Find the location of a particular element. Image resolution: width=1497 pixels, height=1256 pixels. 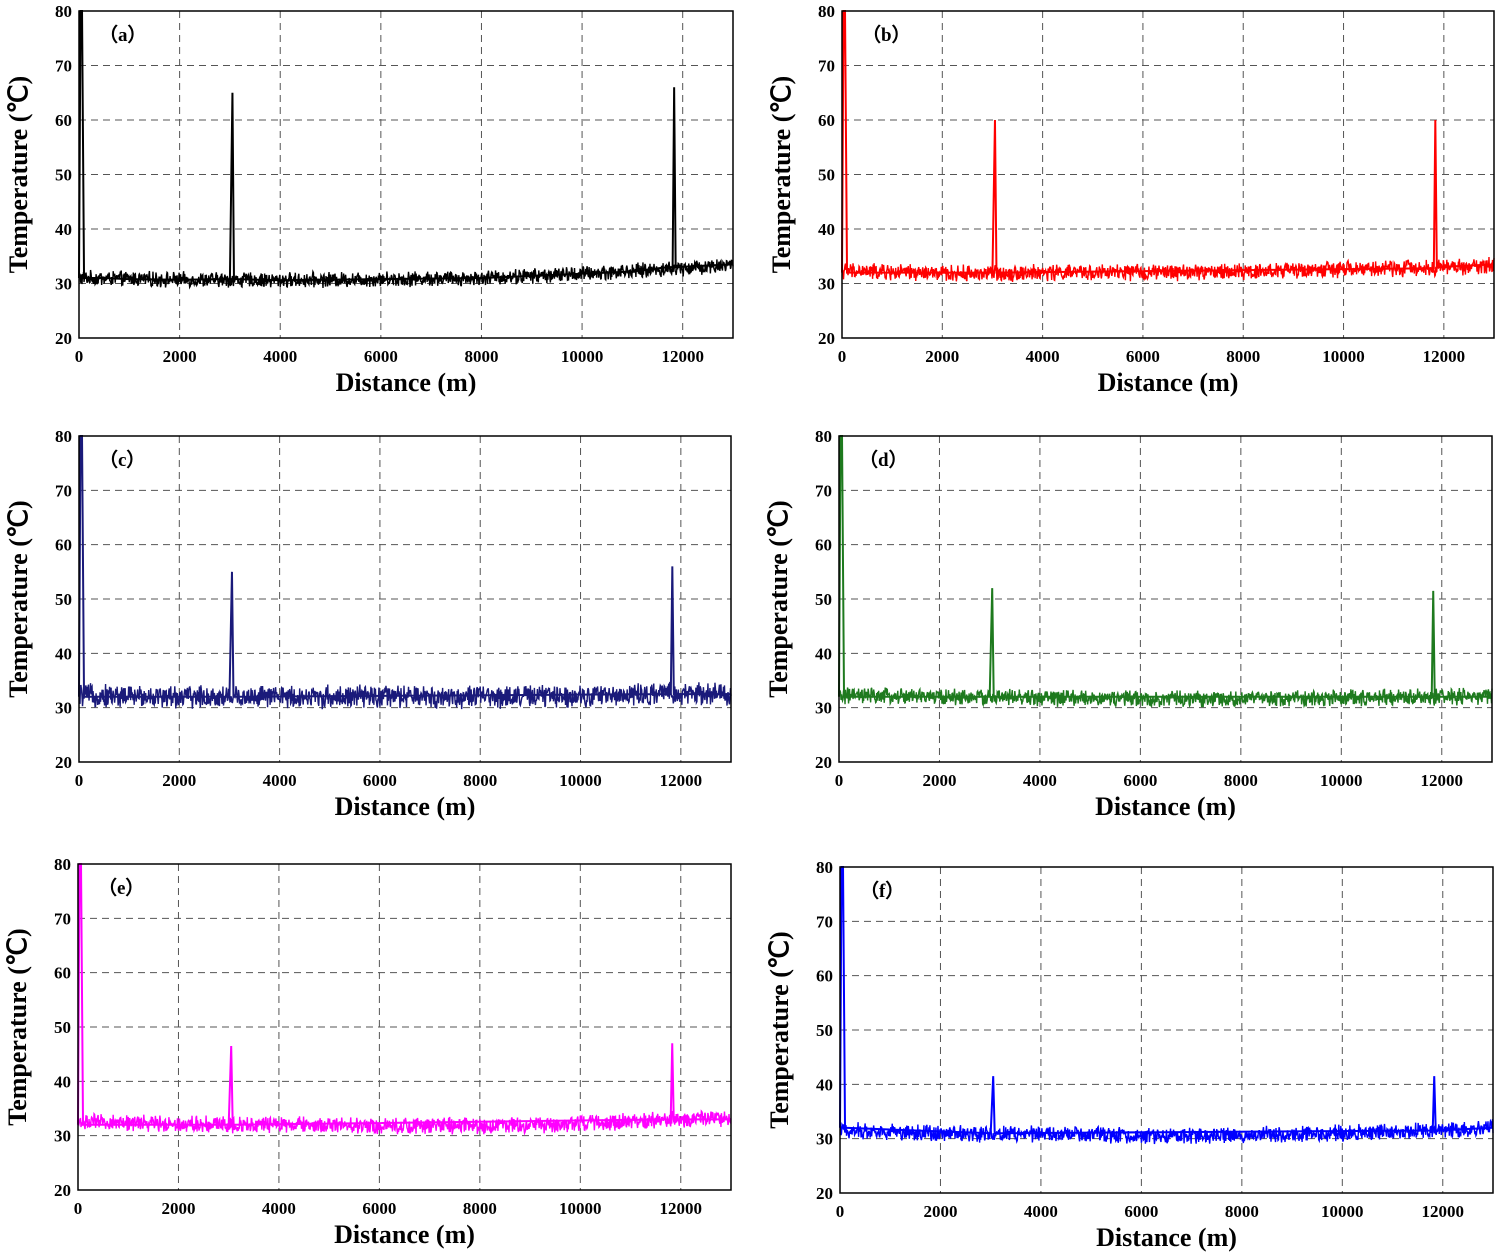

panel-label: （c） is located at coordinates (122, 459).